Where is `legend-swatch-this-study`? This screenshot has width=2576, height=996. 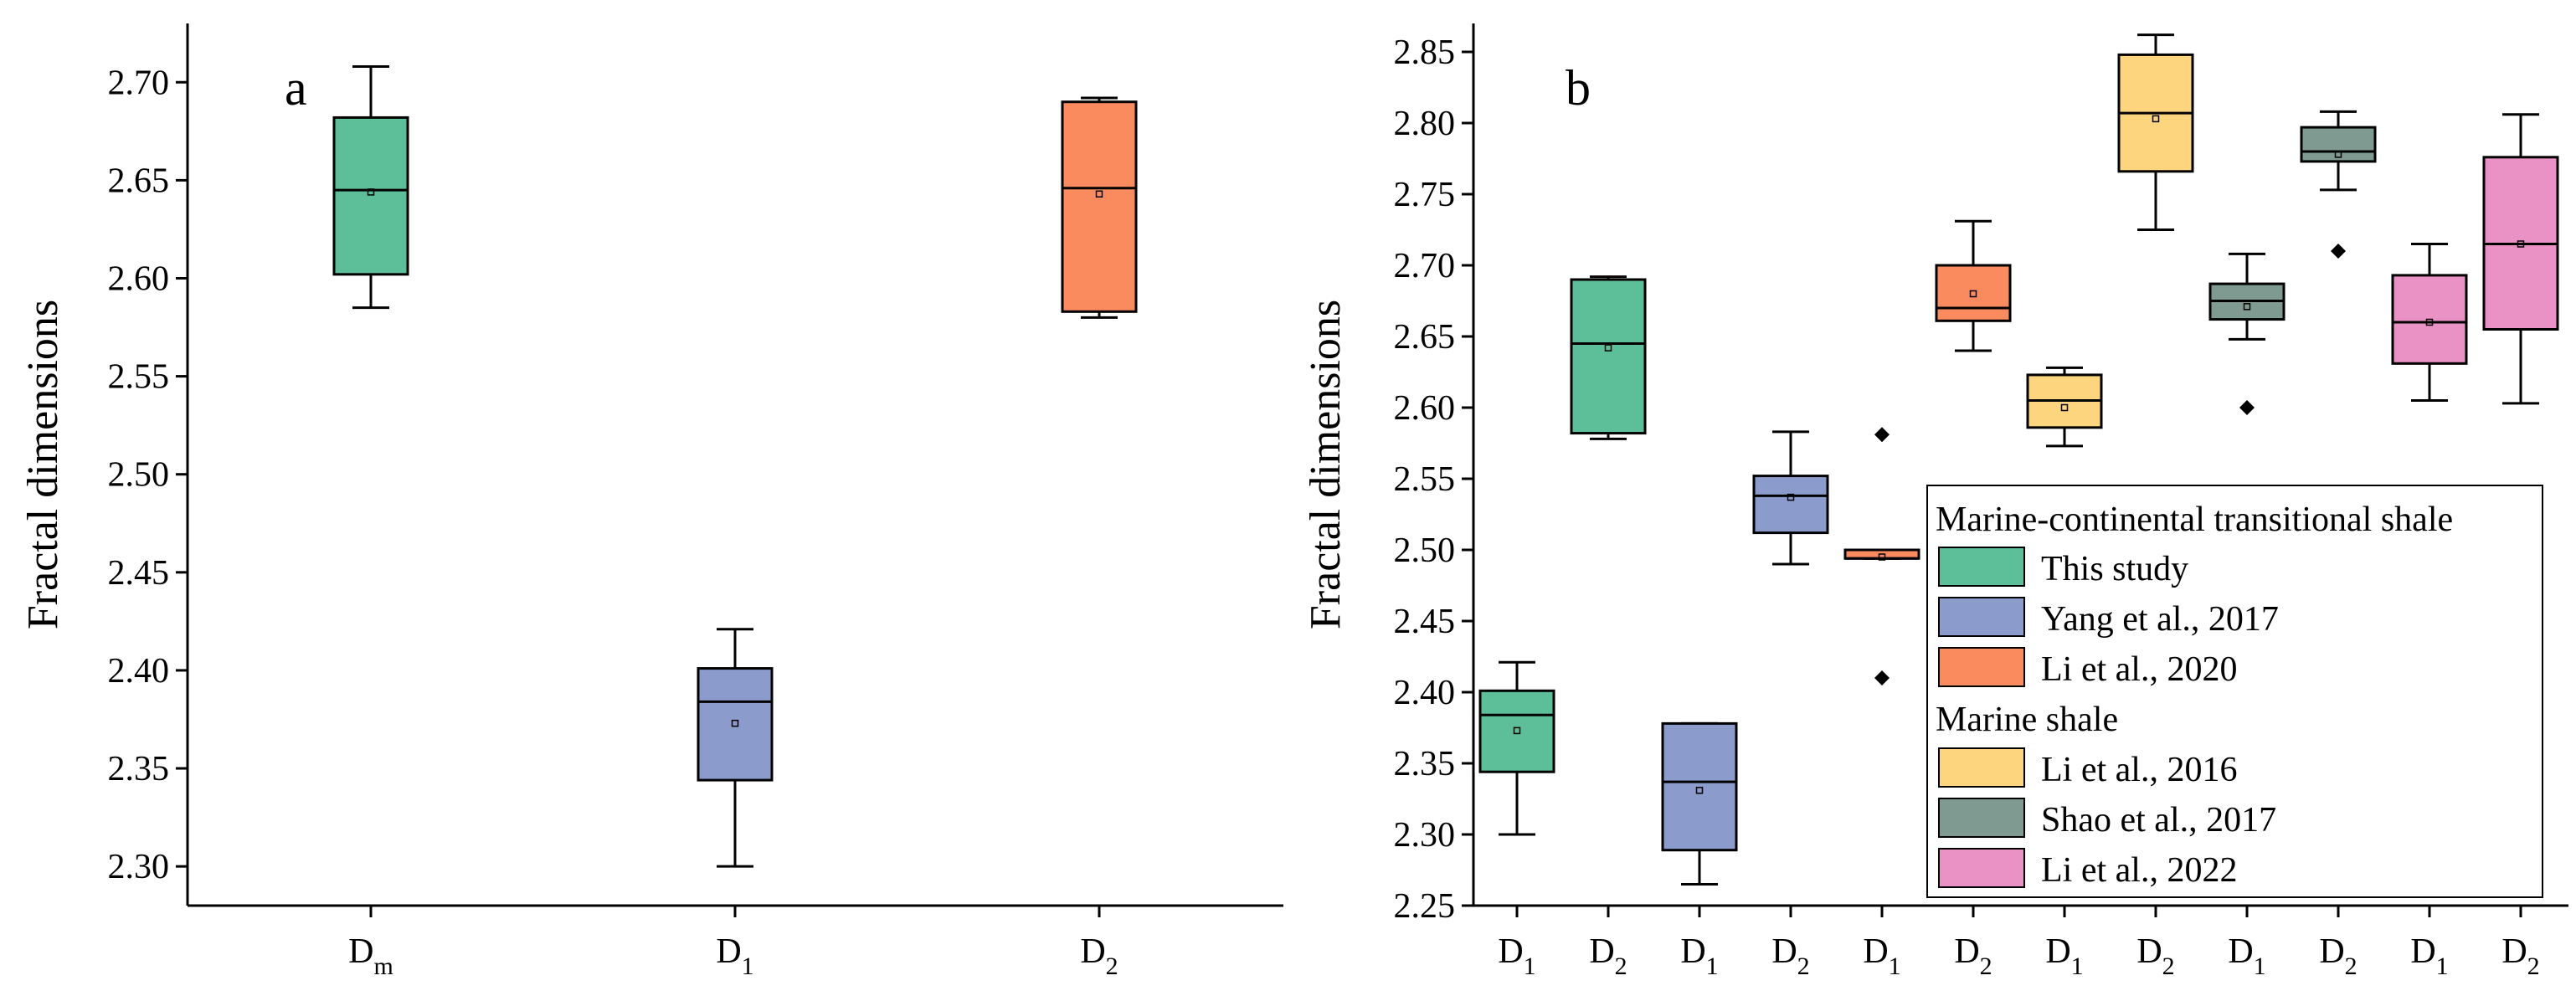 legend-swatch-this-study is located at coordinates (1982, 567).